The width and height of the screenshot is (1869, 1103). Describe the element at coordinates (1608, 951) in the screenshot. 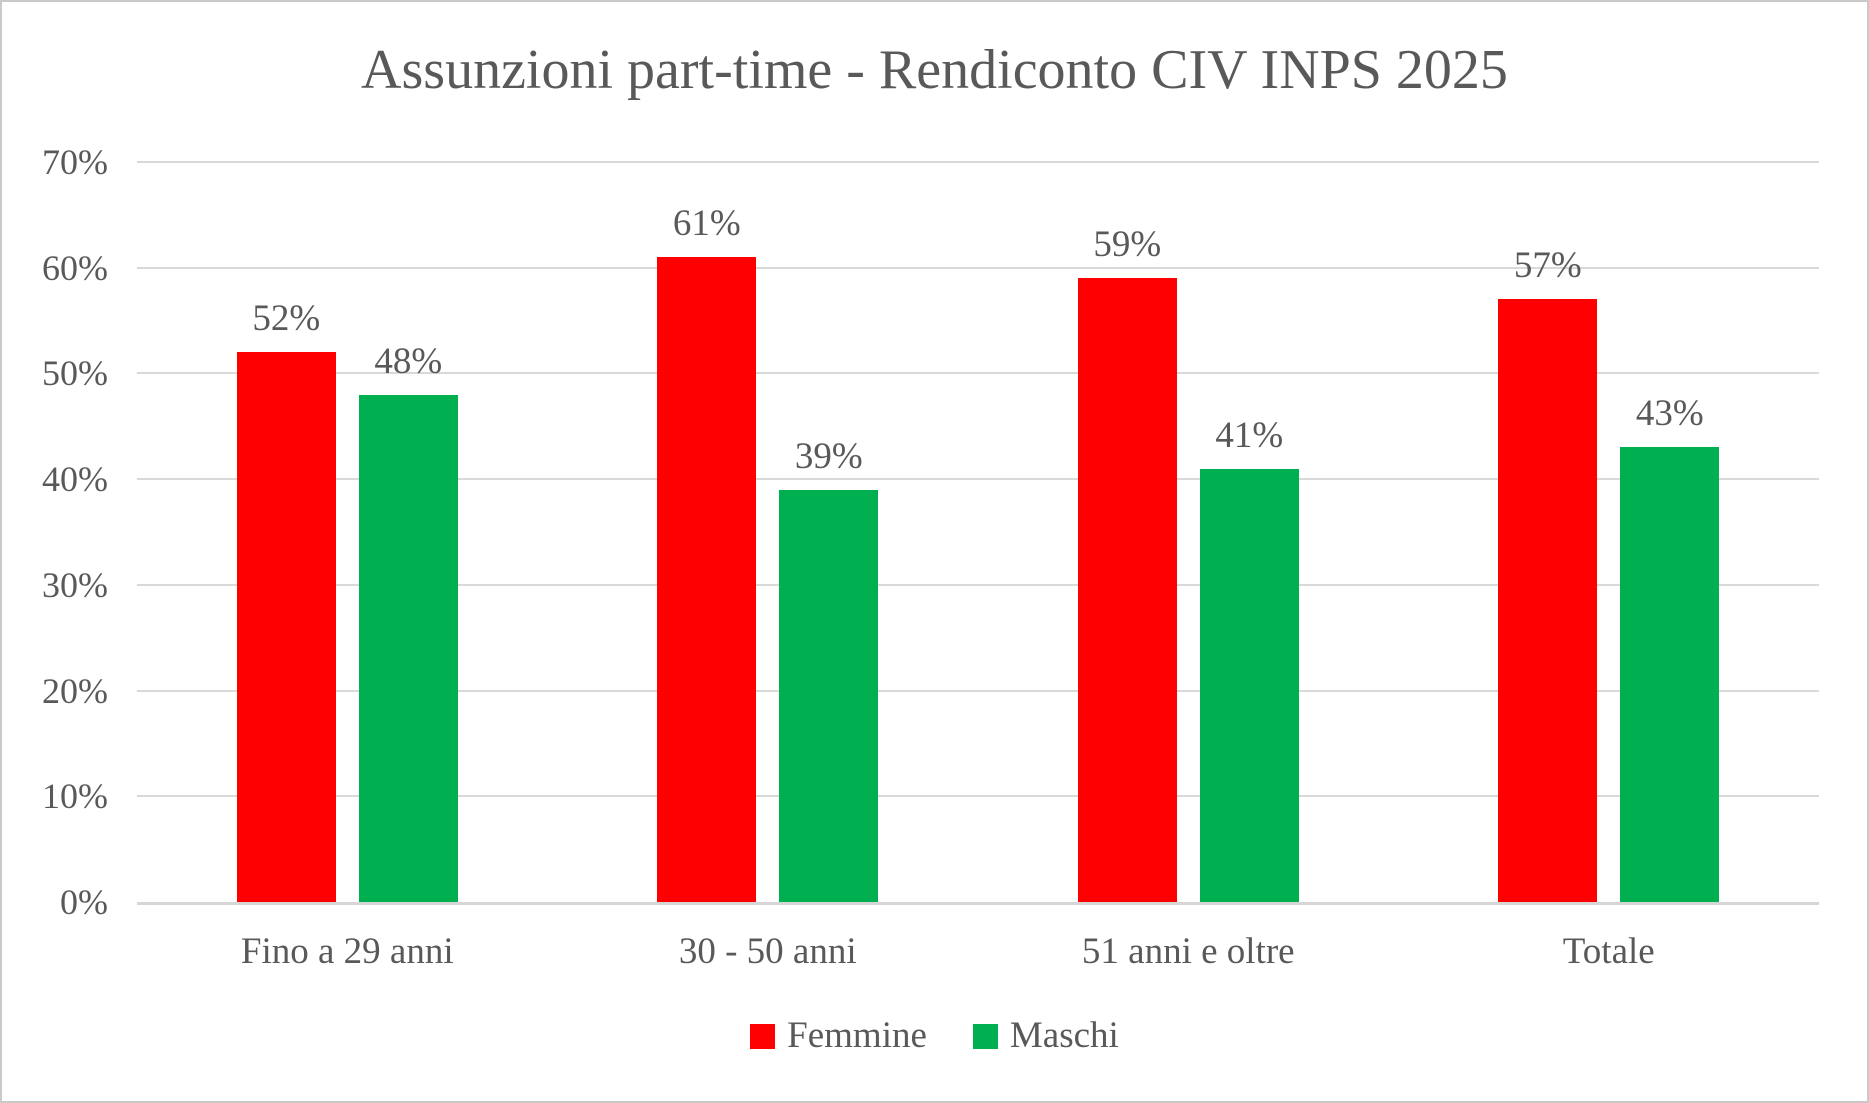

I see `x-category-label: Totale` at that location.